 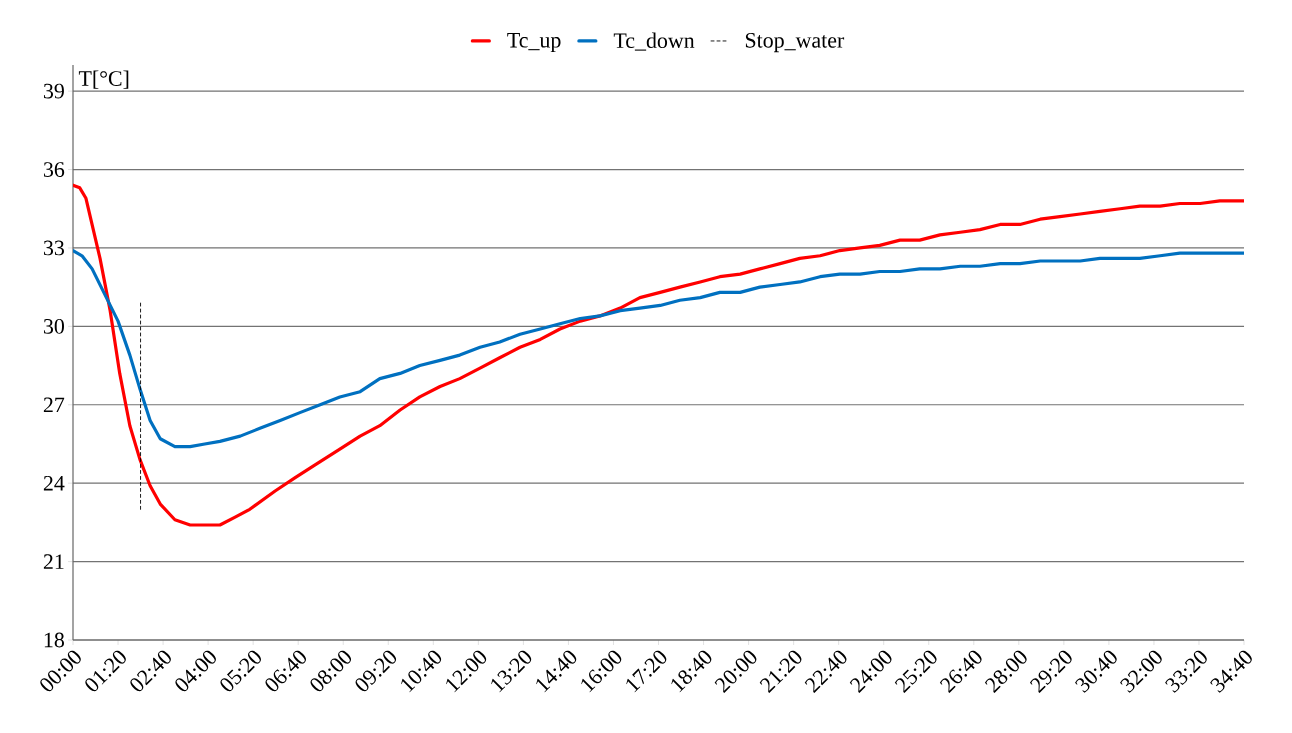 What do you see at coordinates (54, 483) in the screenshot?
I see `y-tick-label: 24` at bounding box center [54, 483].